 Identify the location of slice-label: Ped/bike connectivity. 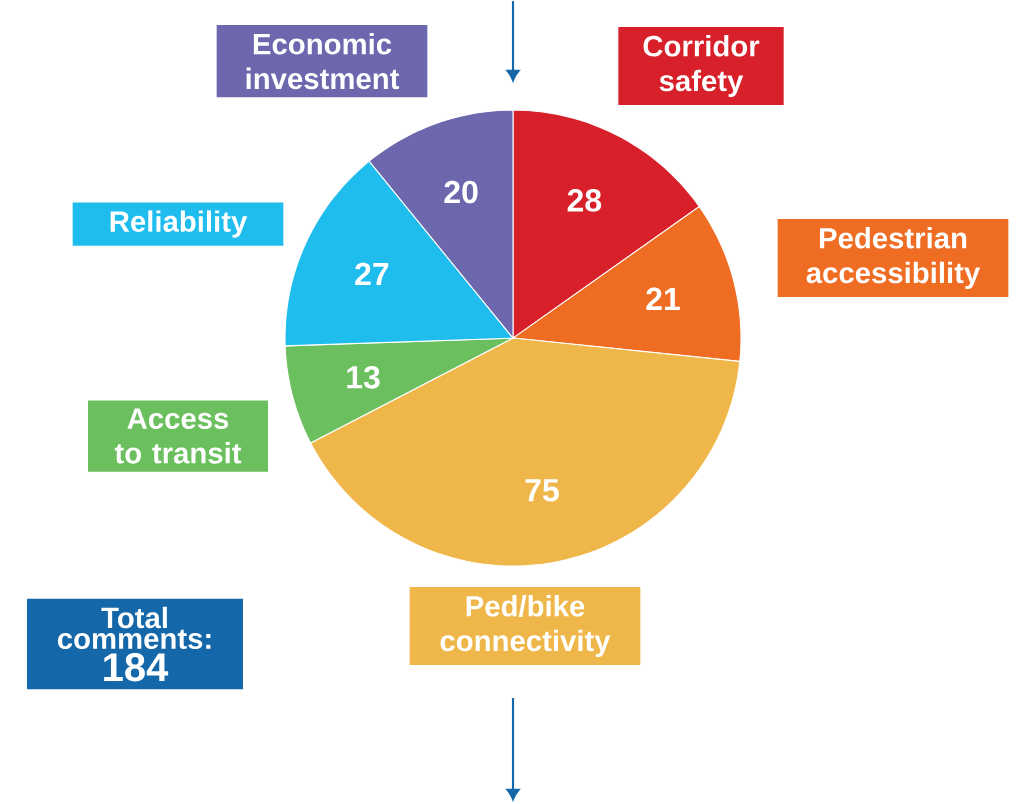
(525, 626).